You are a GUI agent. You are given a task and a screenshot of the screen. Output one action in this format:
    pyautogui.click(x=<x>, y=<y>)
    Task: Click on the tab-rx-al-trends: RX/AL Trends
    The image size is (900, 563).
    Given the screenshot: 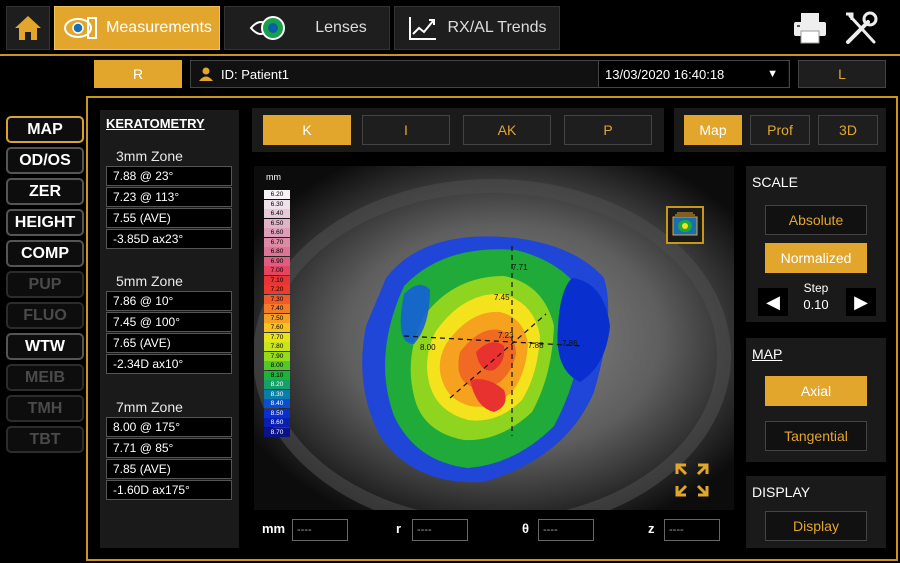 What is the action you would take?
    pyautogui.click(x=477, y=28)
    